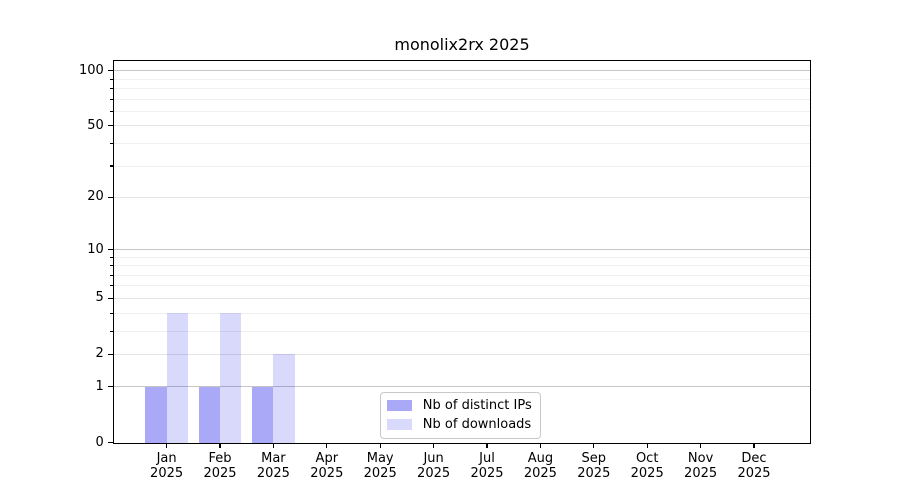 The width and height of the screenshot is (900, 500). I want to click on x-tick-mark-jun, so click(434, 446).